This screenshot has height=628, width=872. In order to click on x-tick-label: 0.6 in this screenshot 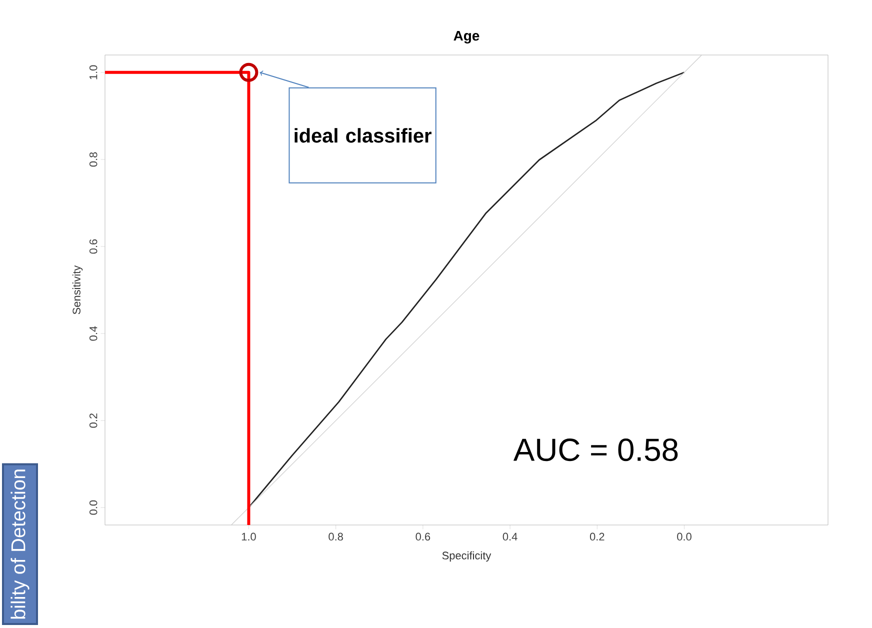, I will do `click(423, 536)`.